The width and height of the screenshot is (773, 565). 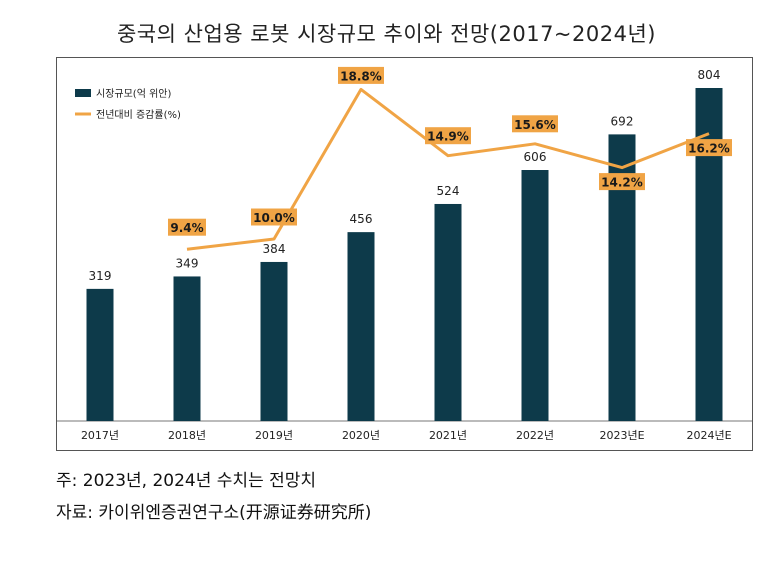 What do you see at coordinates (100, 435) in the screenshot?
I see `x-tick-label: 2017년` at bounding box center [100, 435].